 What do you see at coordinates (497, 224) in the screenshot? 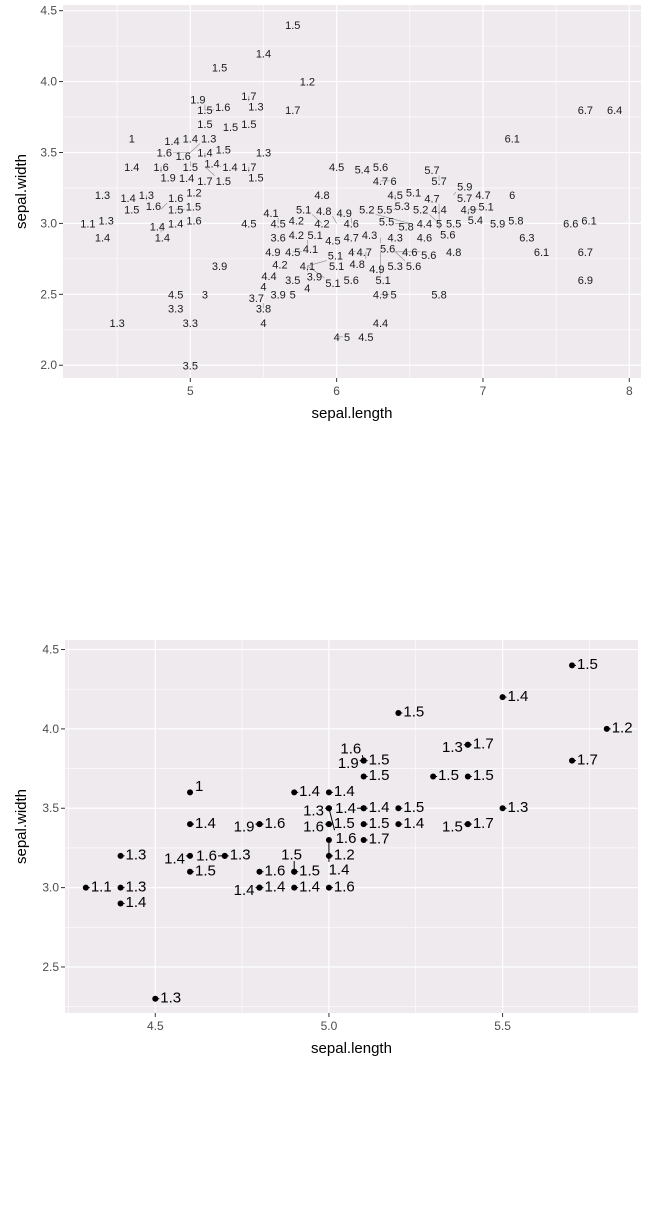
I see `data-label: 5.9` at bounding box center [497, 224].